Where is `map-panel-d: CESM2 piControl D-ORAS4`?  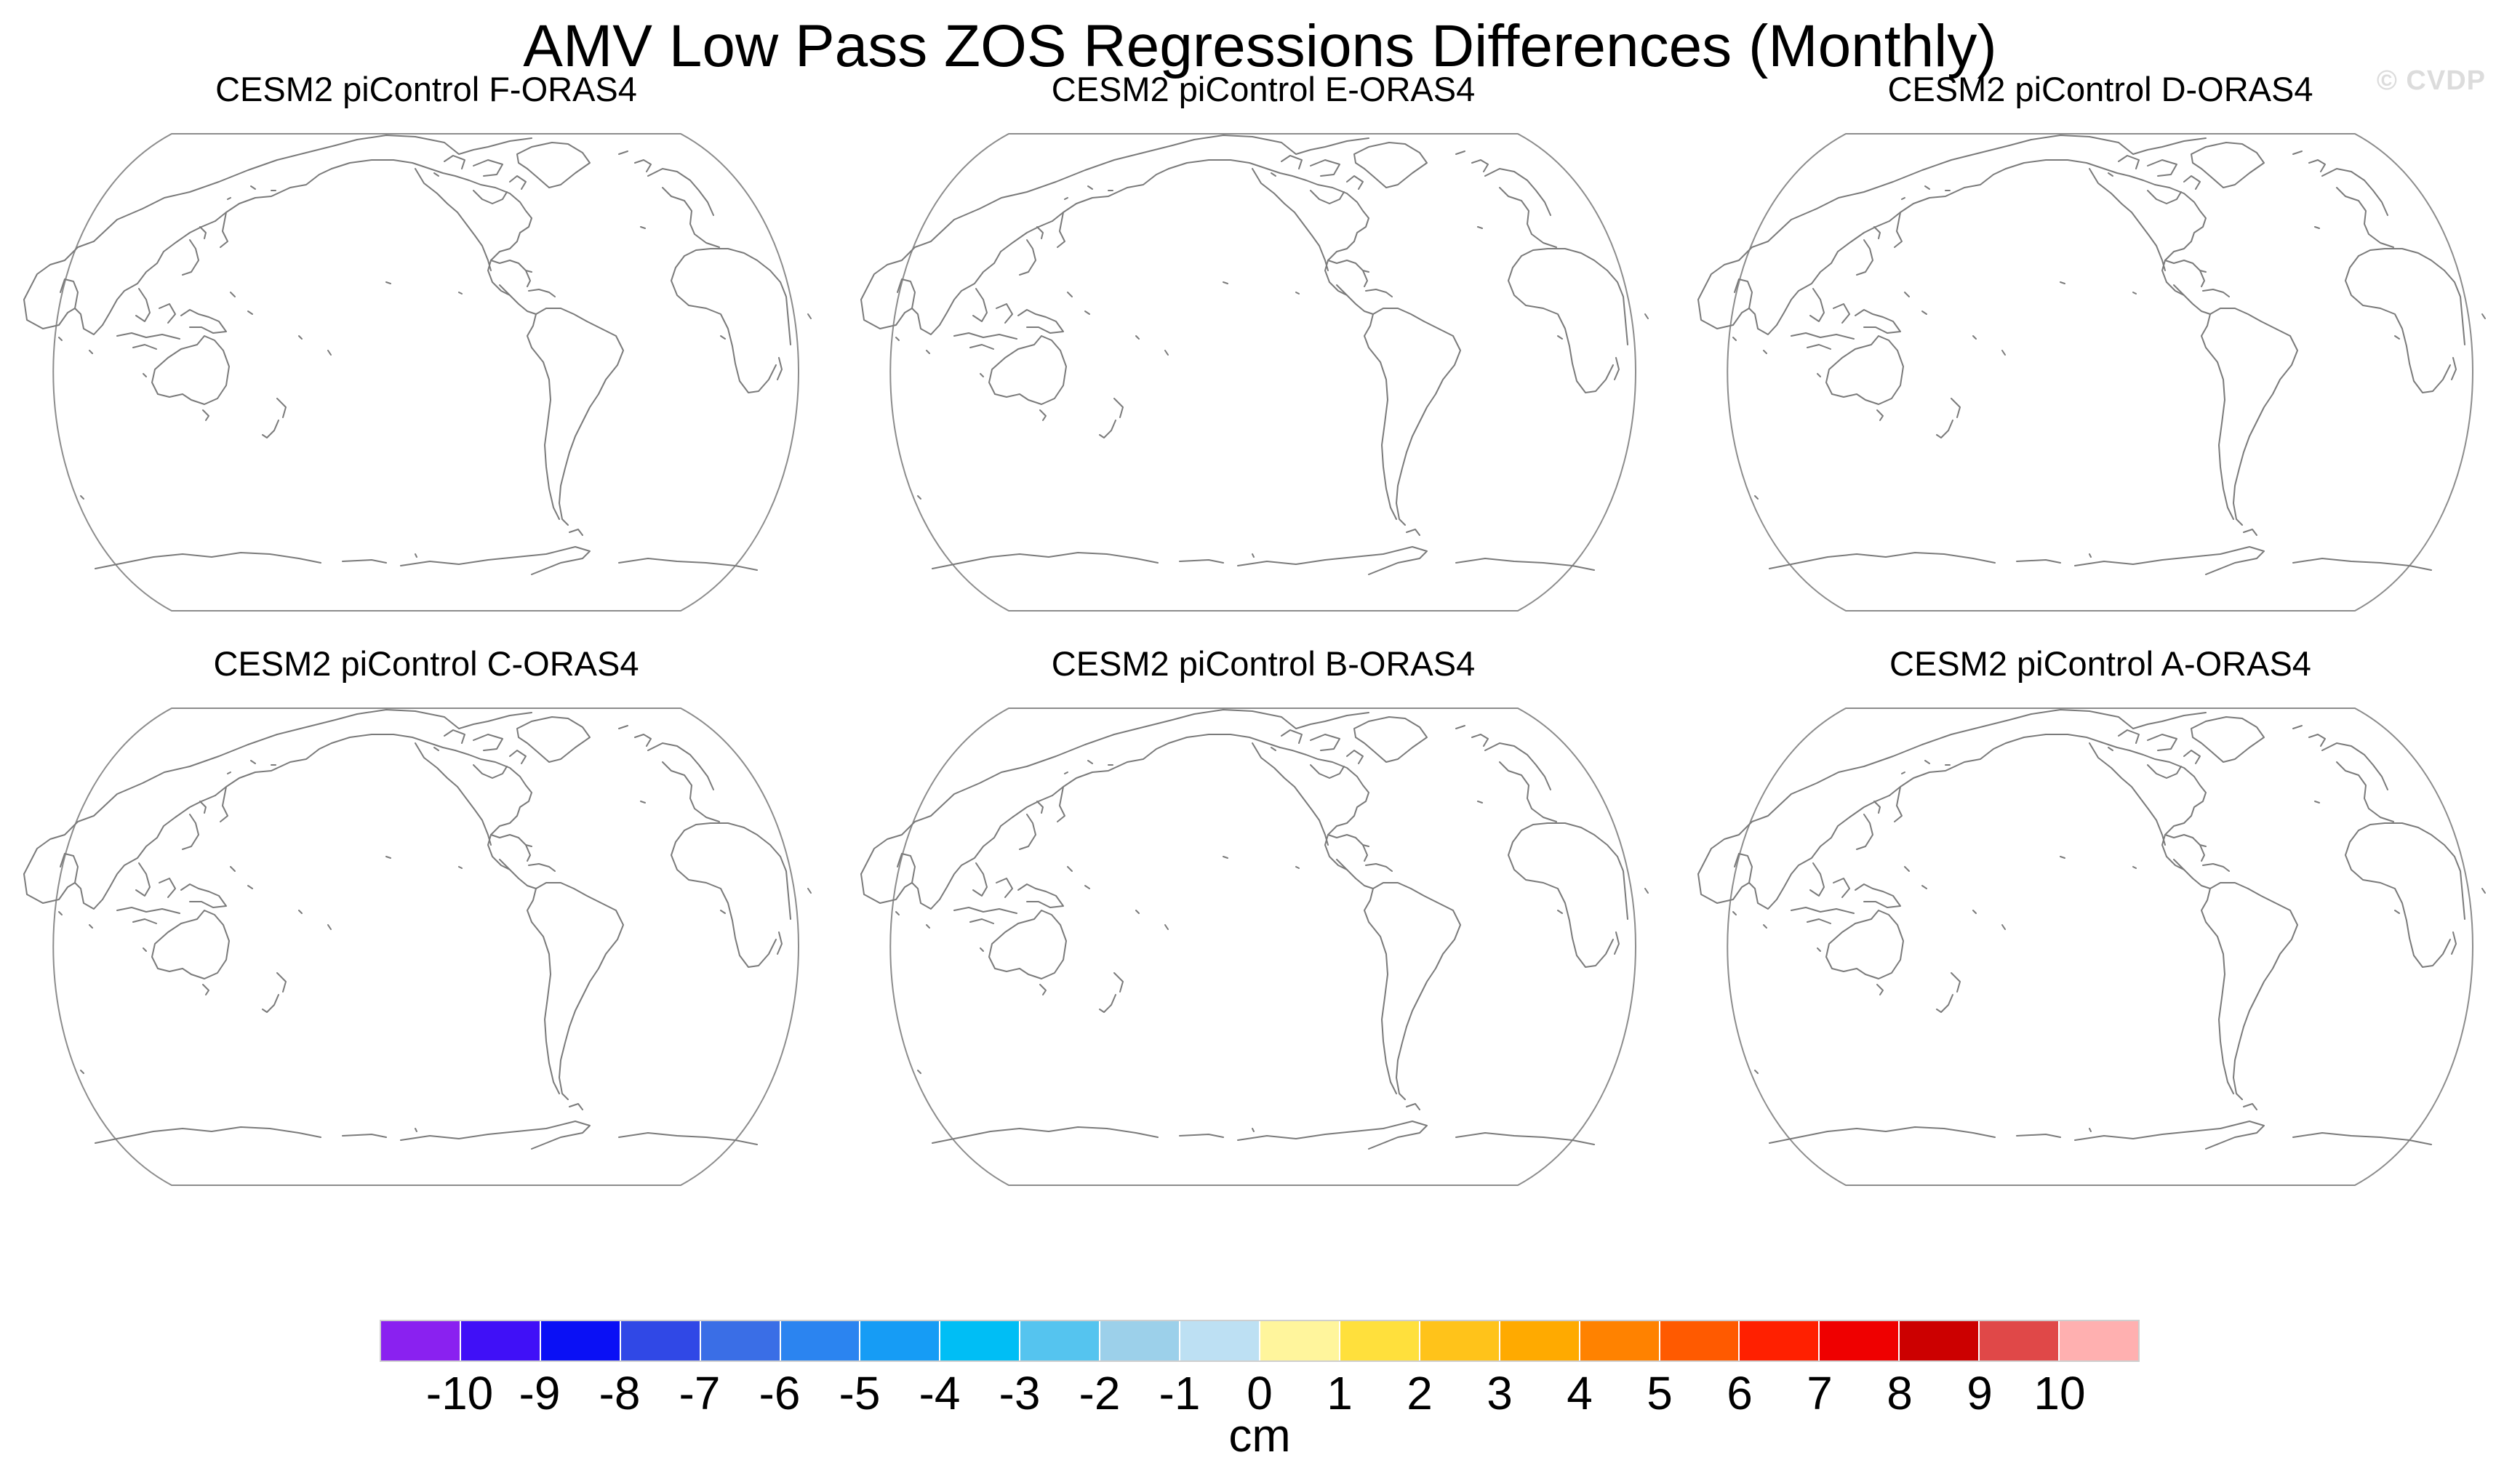 map-panel-d: CESM2 piControl D-ORAS4 is located at coordinates (2100, 348).